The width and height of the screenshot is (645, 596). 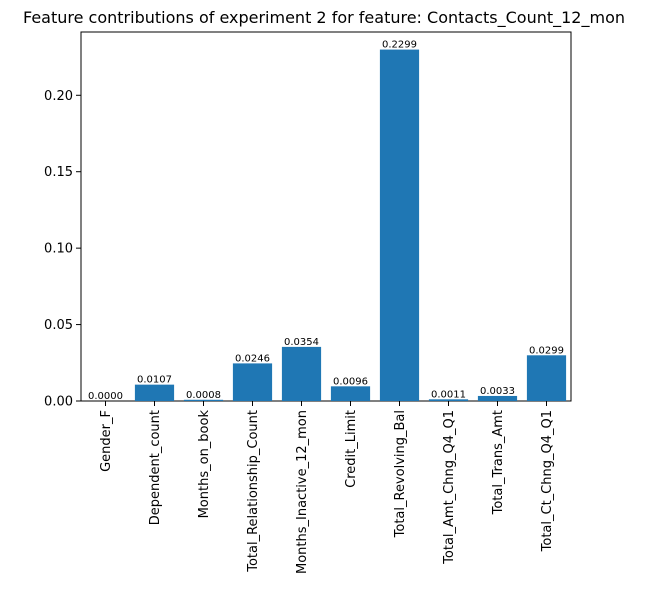 What do you see at coordinates (547, 481) in the screenshot?
I see `x-tick-label: Total_Ct_Chng_Q4_Q1` at bounding box center [547, 481].